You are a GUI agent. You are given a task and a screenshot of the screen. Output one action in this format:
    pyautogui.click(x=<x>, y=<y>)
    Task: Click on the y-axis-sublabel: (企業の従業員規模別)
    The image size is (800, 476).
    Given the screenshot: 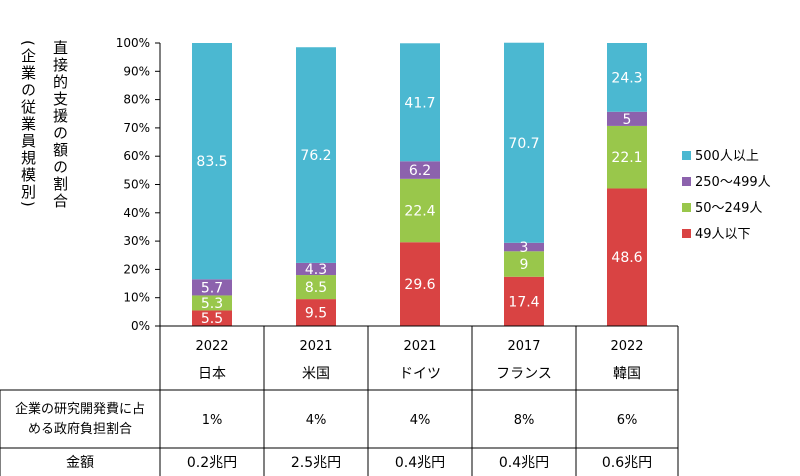 What is the action you would take?
    pyautogui.click(x=28, y=124)
    